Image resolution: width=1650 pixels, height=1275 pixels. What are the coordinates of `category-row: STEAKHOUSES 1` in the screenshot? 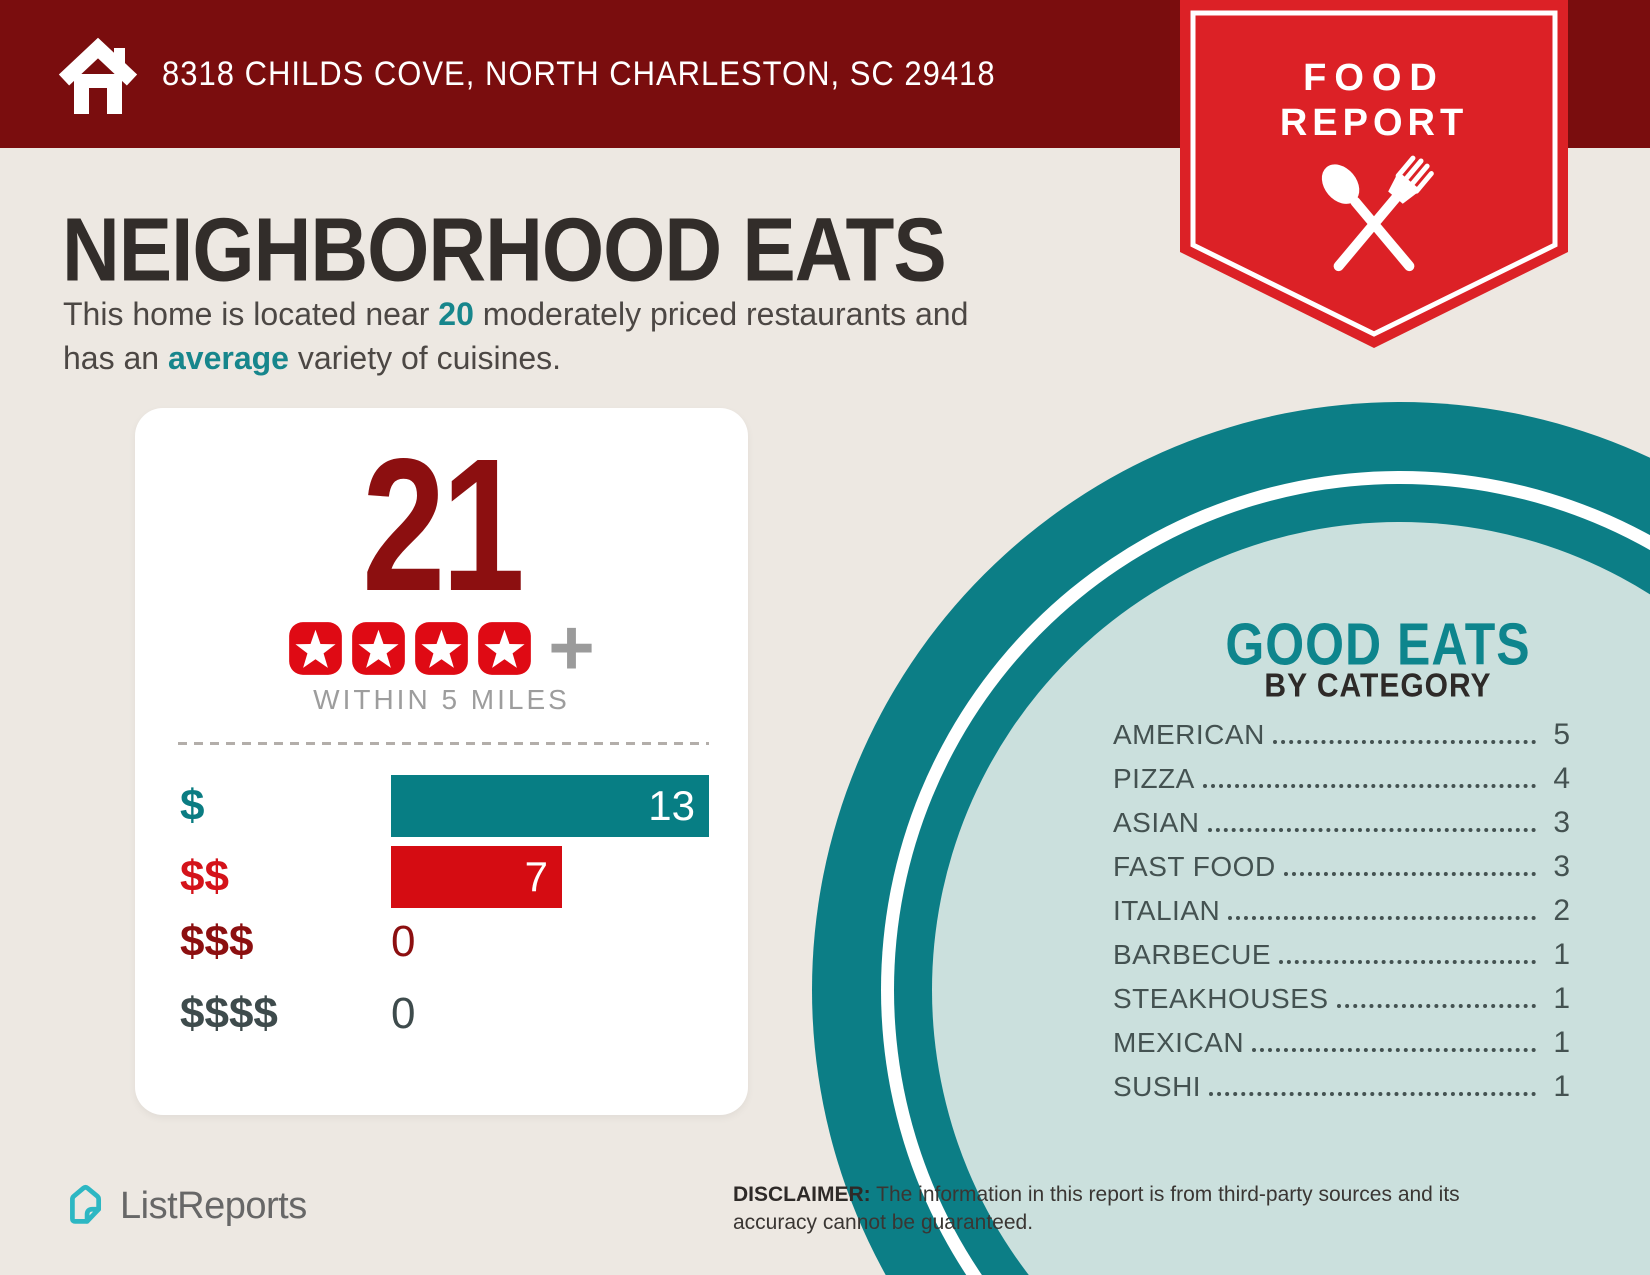 It's located at (1341, 999).